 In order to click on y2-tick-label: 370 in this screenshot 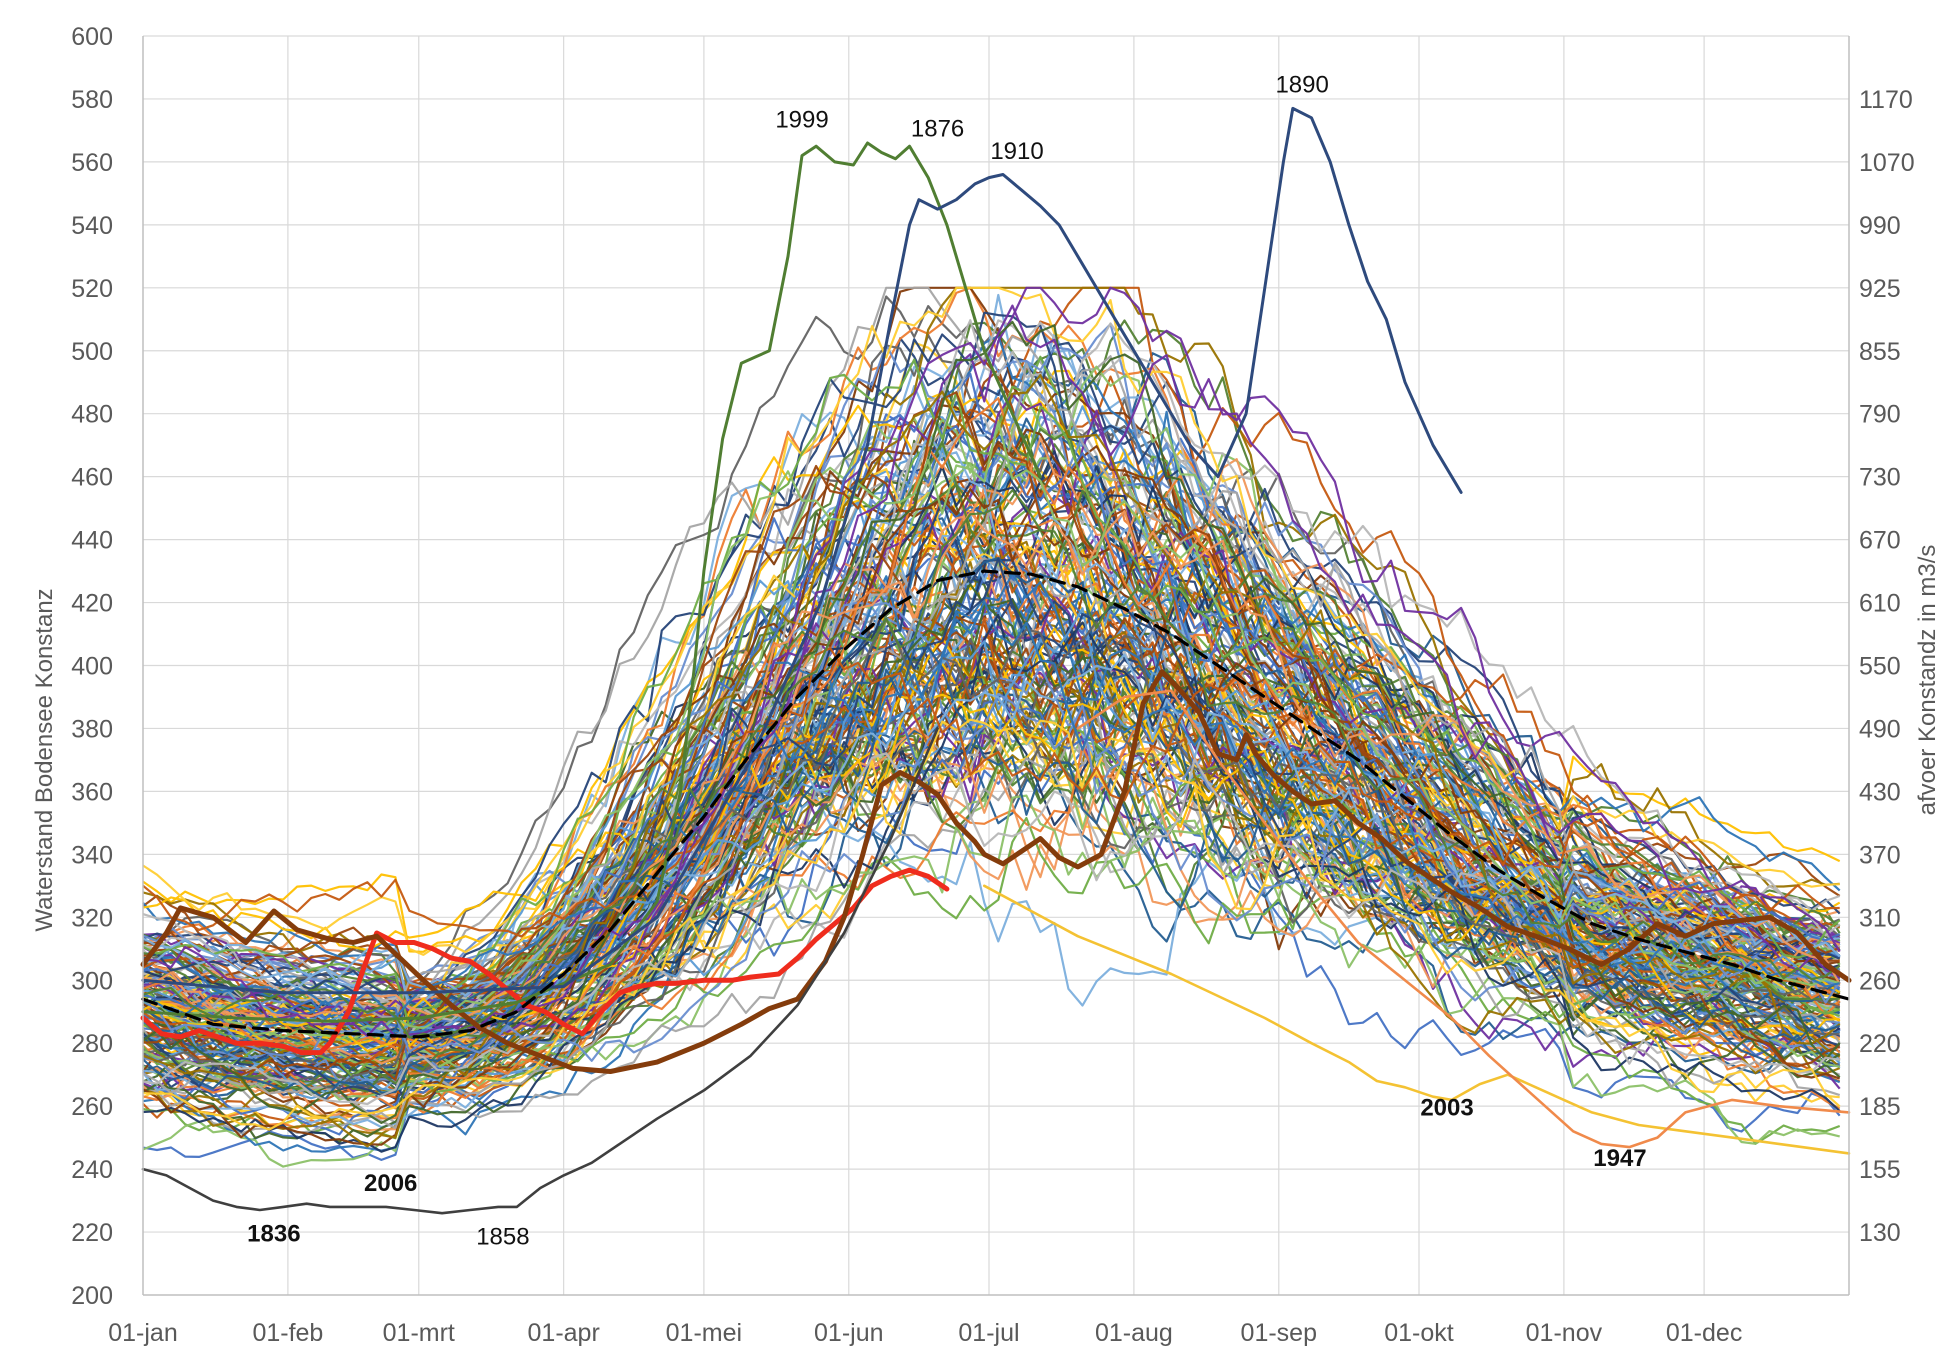, I will do `click(1880, 855)`.